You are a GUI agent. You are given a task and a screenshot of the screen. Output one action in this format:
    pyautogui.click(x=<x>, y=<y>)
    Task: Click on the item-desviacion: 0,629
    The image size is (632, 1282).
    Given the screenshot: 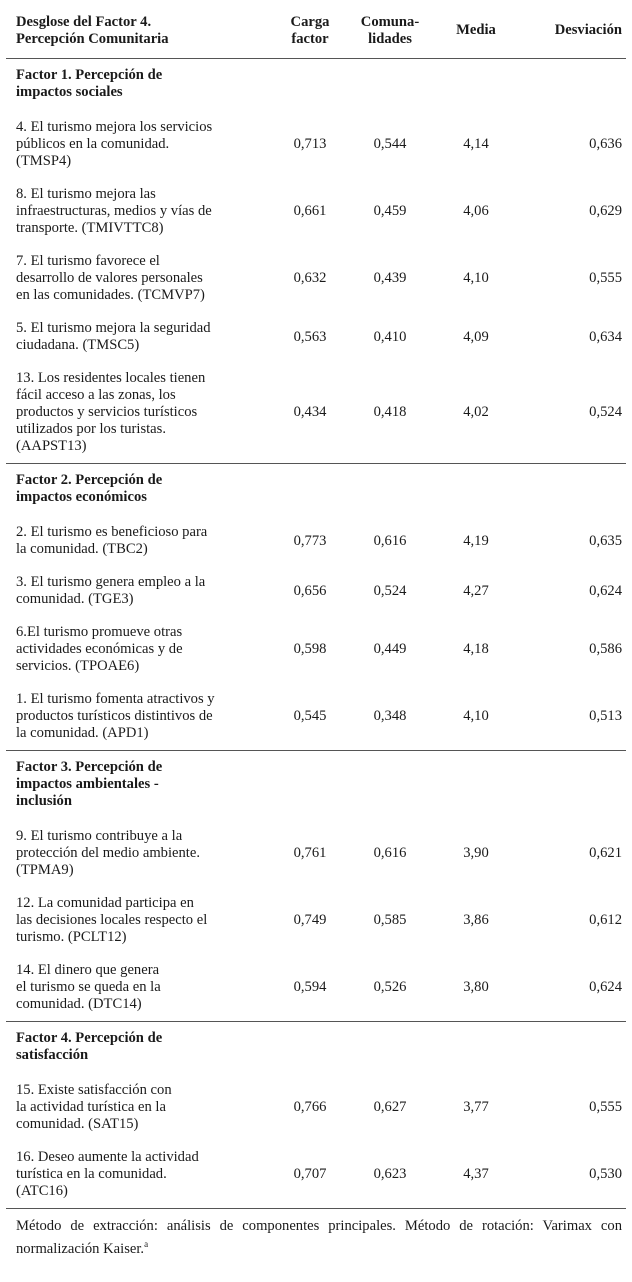 What is the action you would take?
    pyautogui.click(x=605, y=211)
    